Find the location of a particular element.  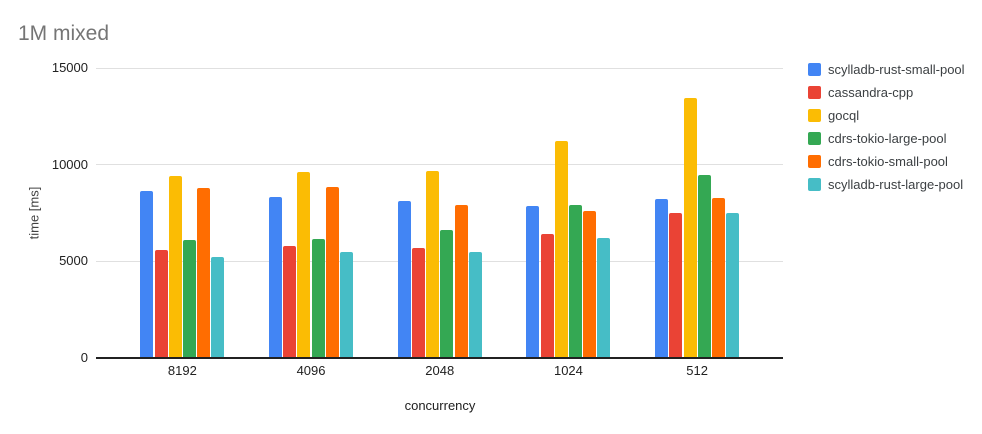

x-axis-tick-label: 8192 is located at coordinates (182, 370).